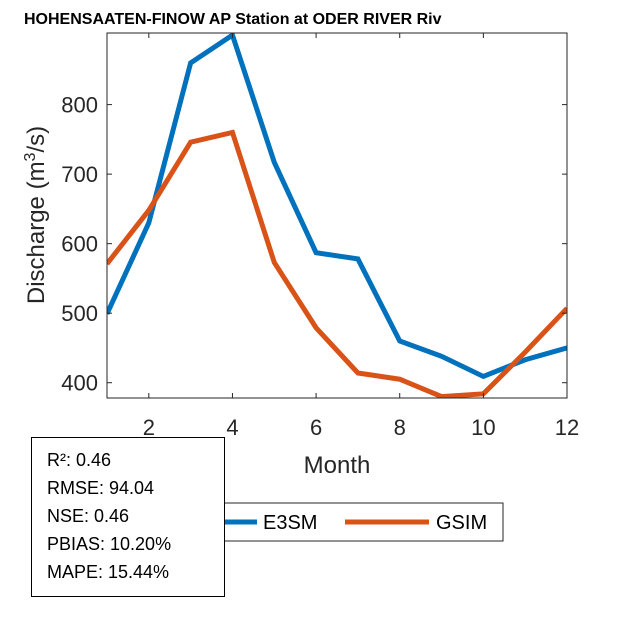  Describe the element at coordinates (400, 427) in the screenshot. I see `x-tick-label: 8` at that location.